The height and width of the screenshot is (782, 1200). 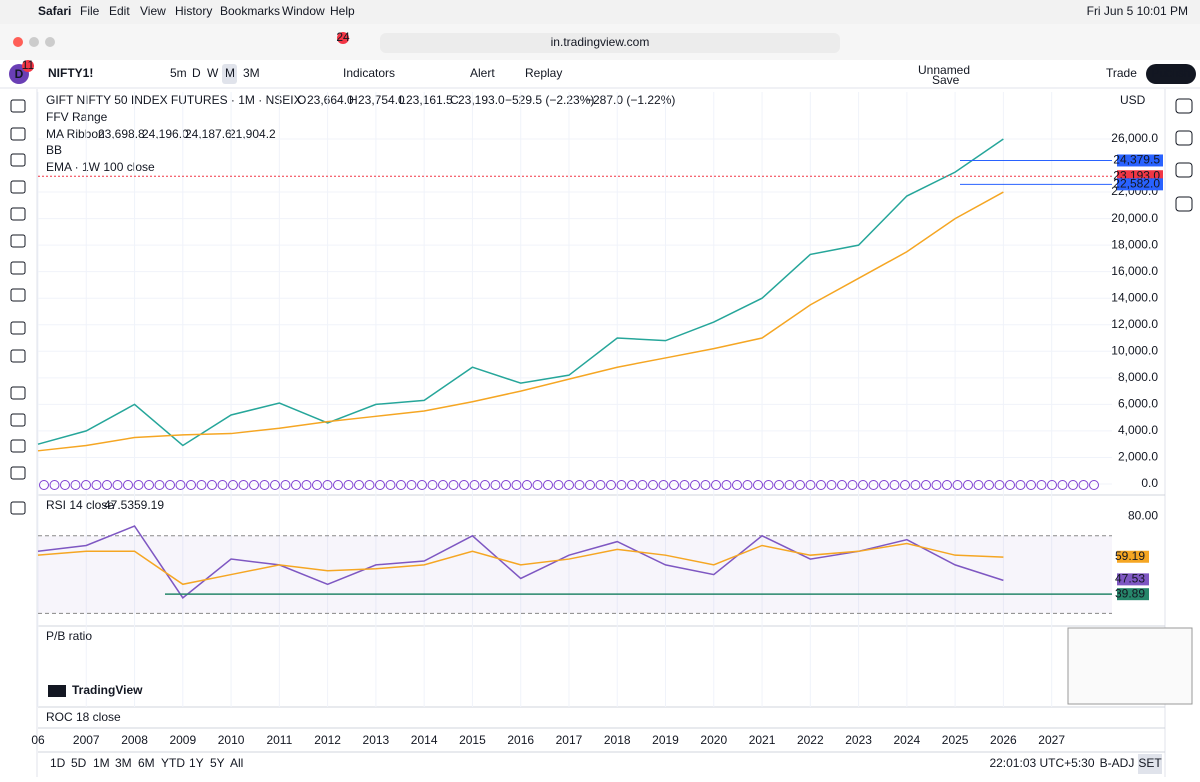 I want to click on thumbnail, so click(x=1130, y=666).